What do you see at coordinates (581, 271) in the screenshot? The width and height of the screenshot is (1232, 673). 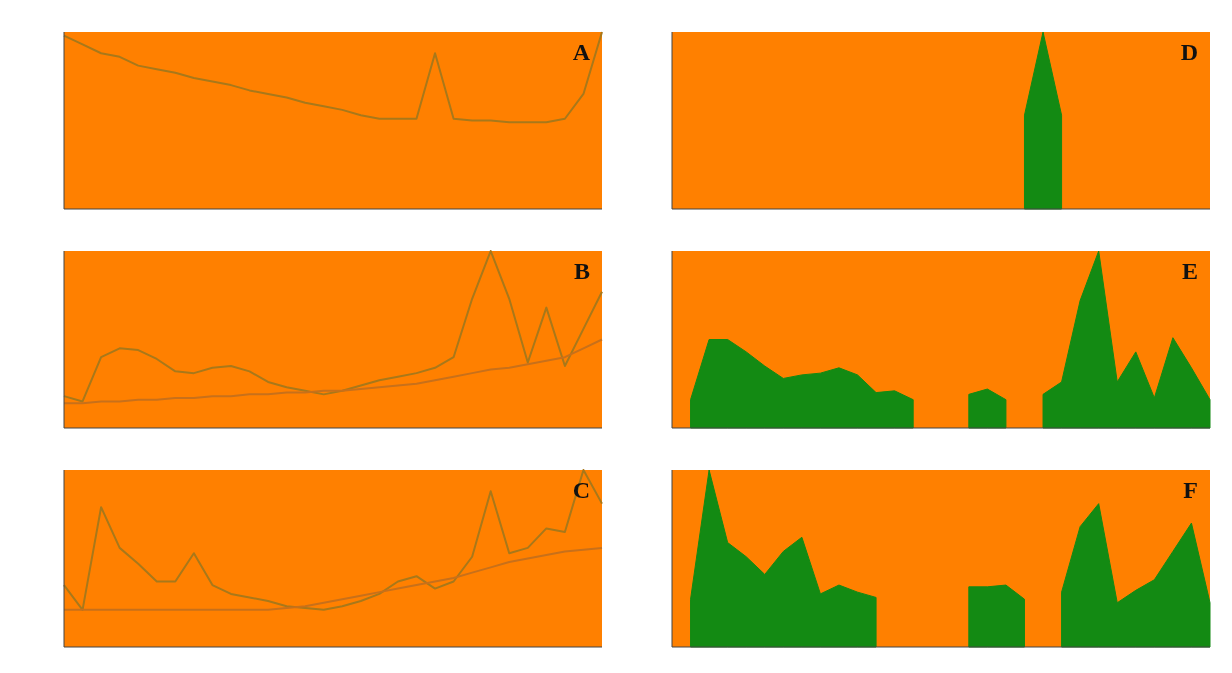 I see `chart-title: B` at bounding box center [581, 271].